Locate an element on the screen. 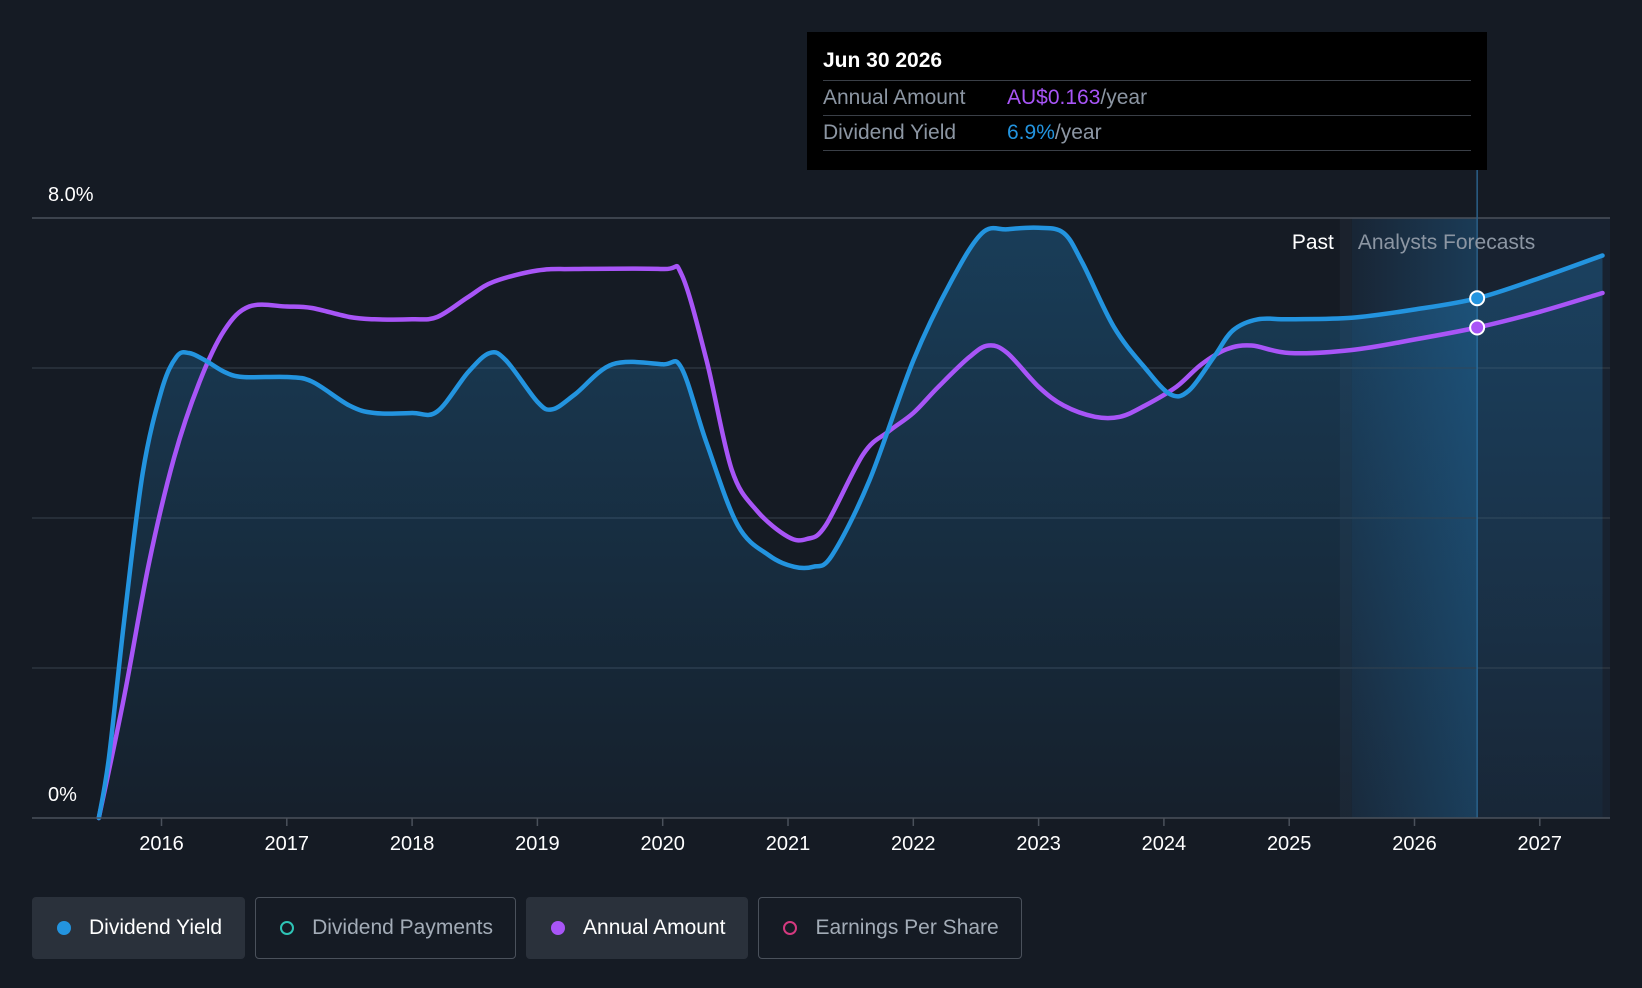  x-tick-label: 2017 is located at coordinates (287, 844).